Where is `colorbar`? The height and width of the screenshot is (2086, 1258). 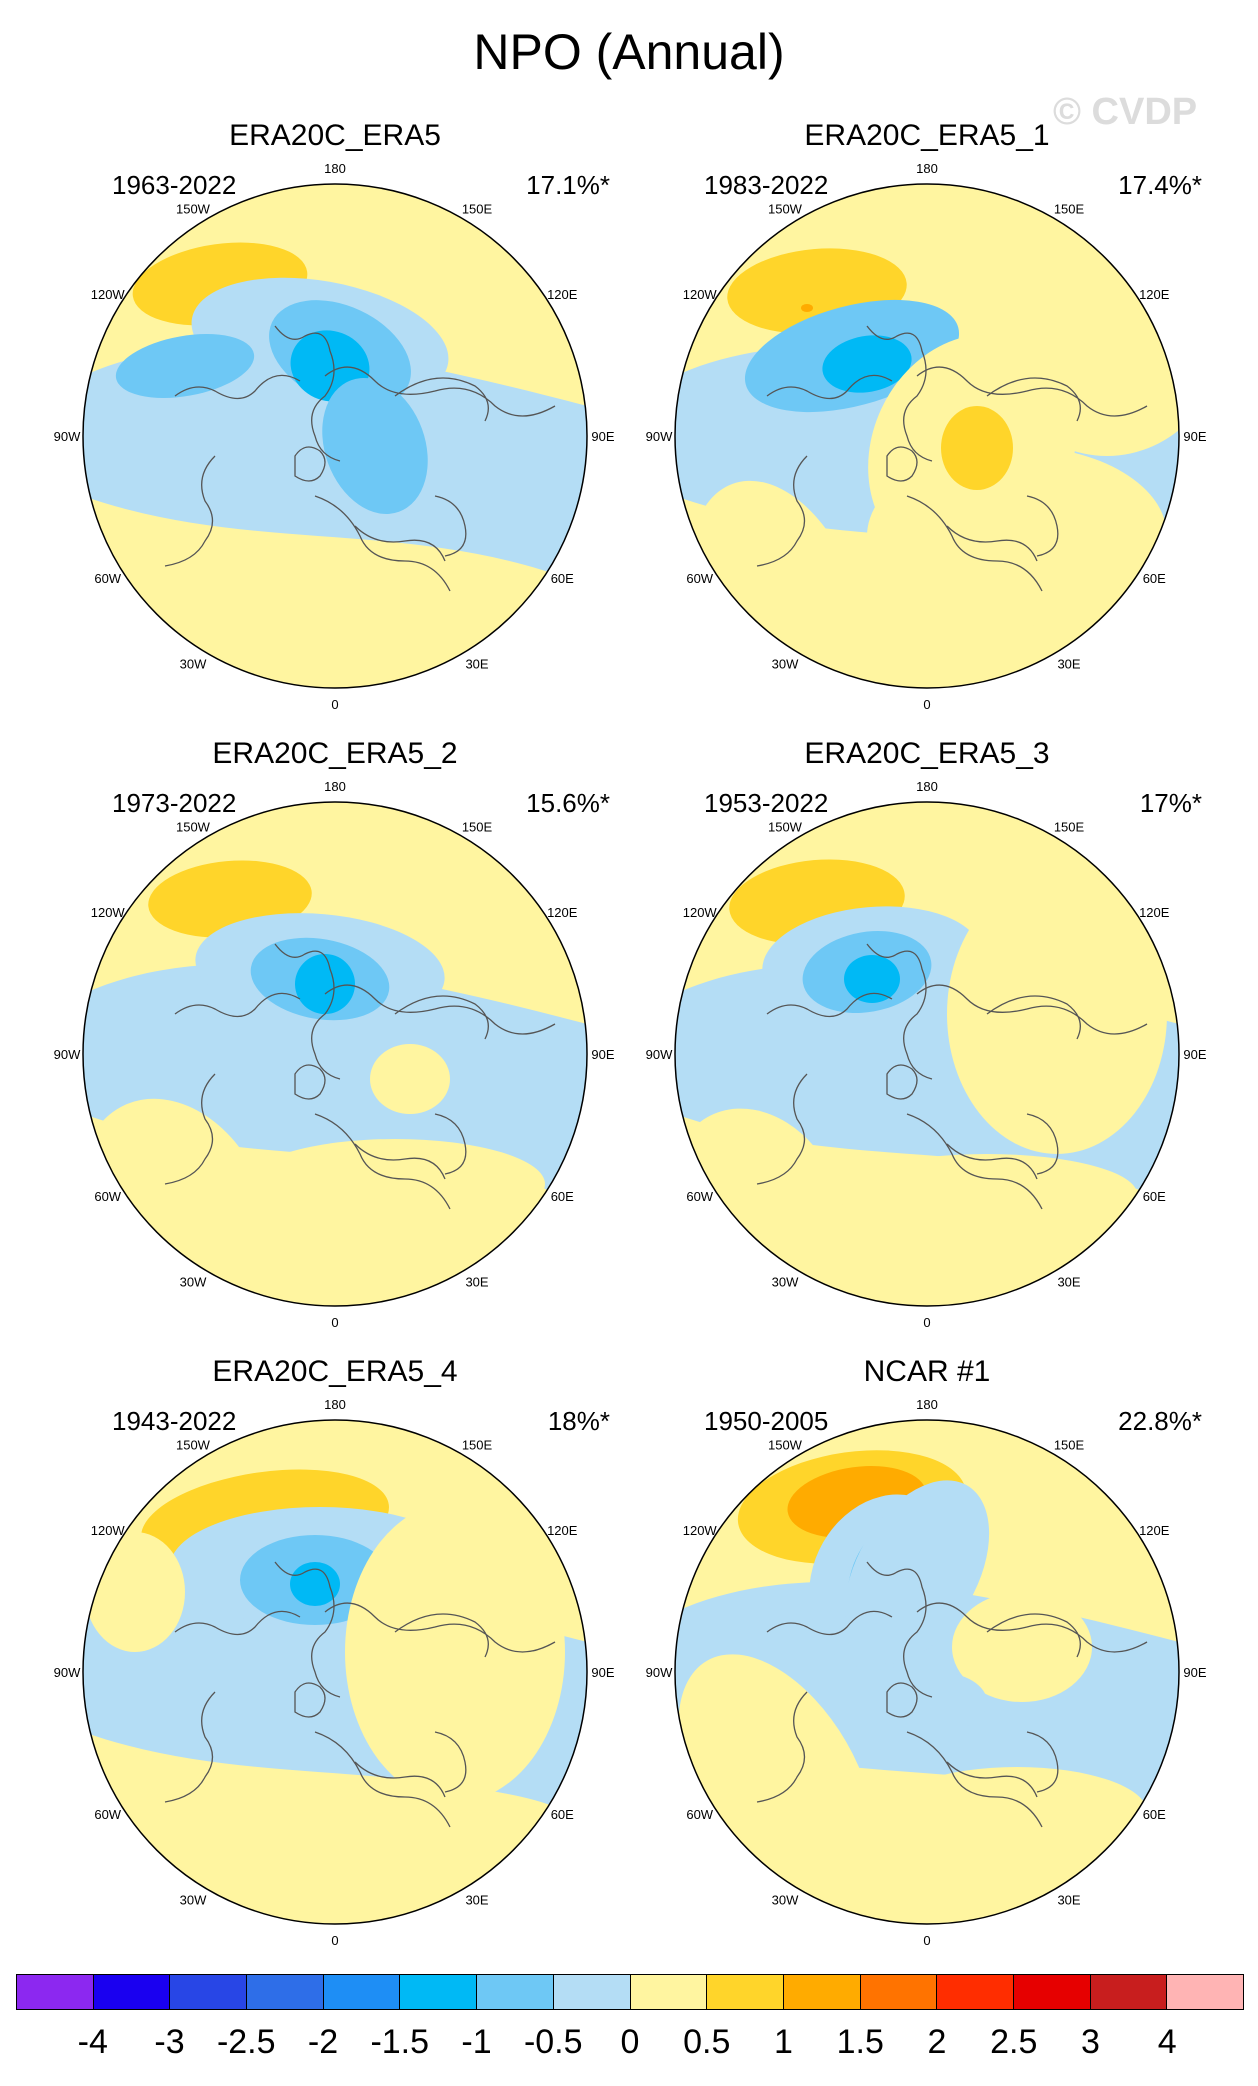 colorbar is located at coordinates (630, 1992).